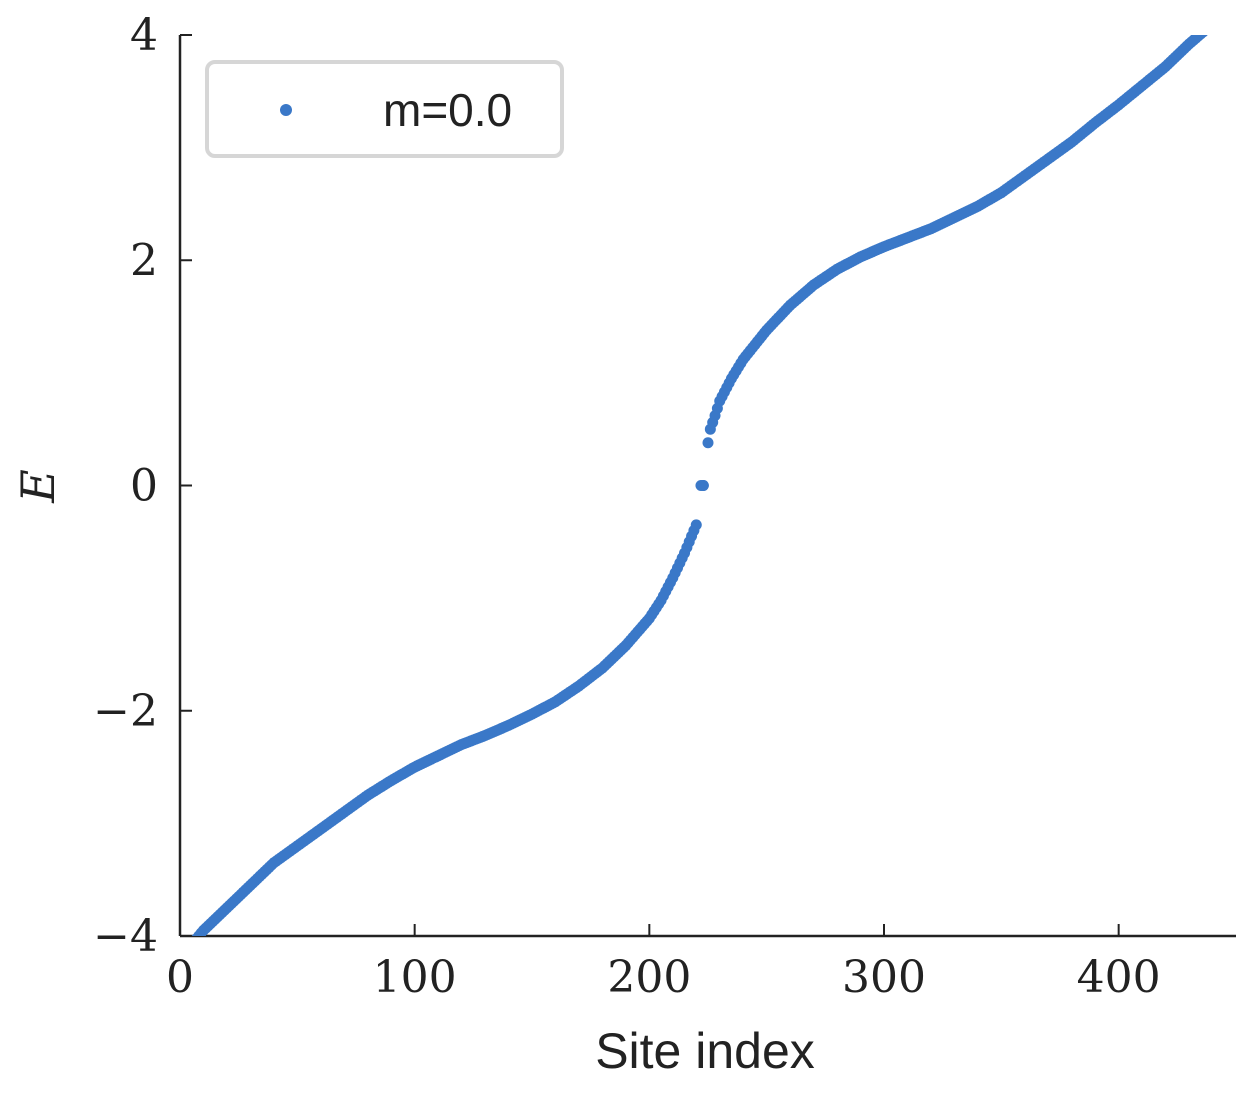 This screenshot has height=1095, width=1249. I want to click on y-tick-label: 2, so click(144, 260).